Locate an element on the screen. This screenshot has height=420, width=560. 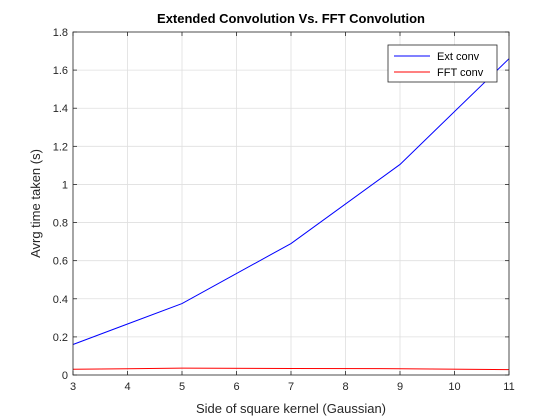
x-tick-label: 7 is located at coordinates (291, 387).